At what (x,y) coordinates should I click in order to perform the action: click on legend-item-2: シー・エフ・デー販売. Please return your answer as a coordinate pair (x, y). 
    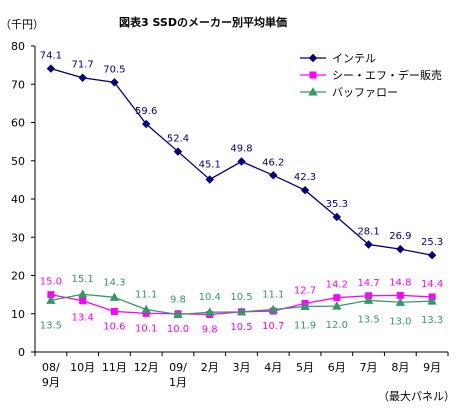
    Looking at the image, I should click on (371, 75).